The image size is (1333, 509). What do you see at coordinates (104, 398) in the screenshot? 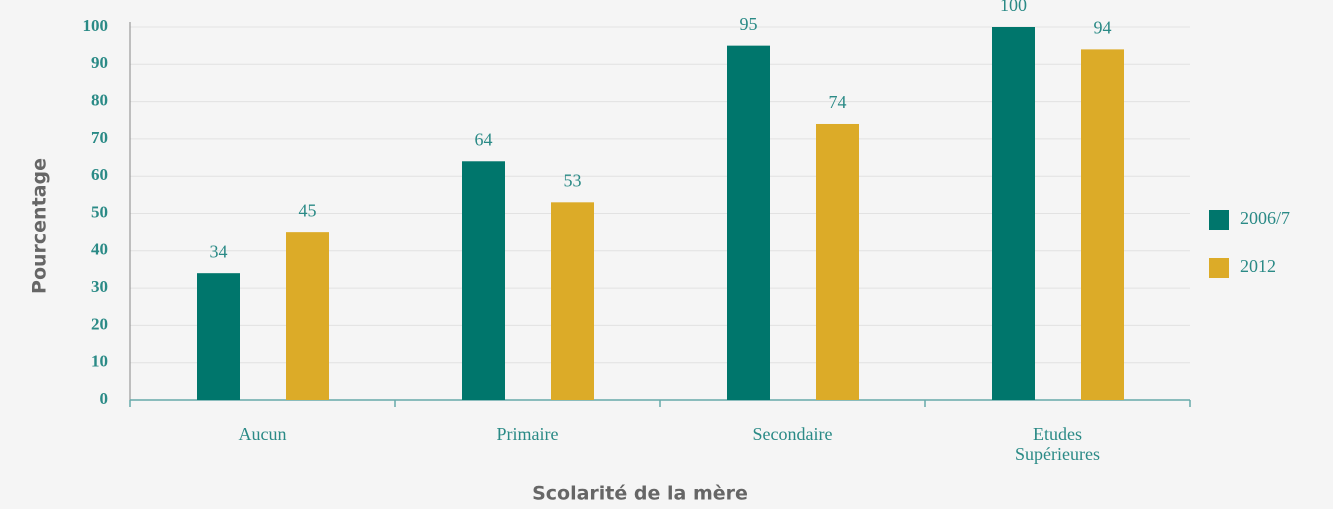
I see `y-tick-label: 0` at bounding box center [104, 398].